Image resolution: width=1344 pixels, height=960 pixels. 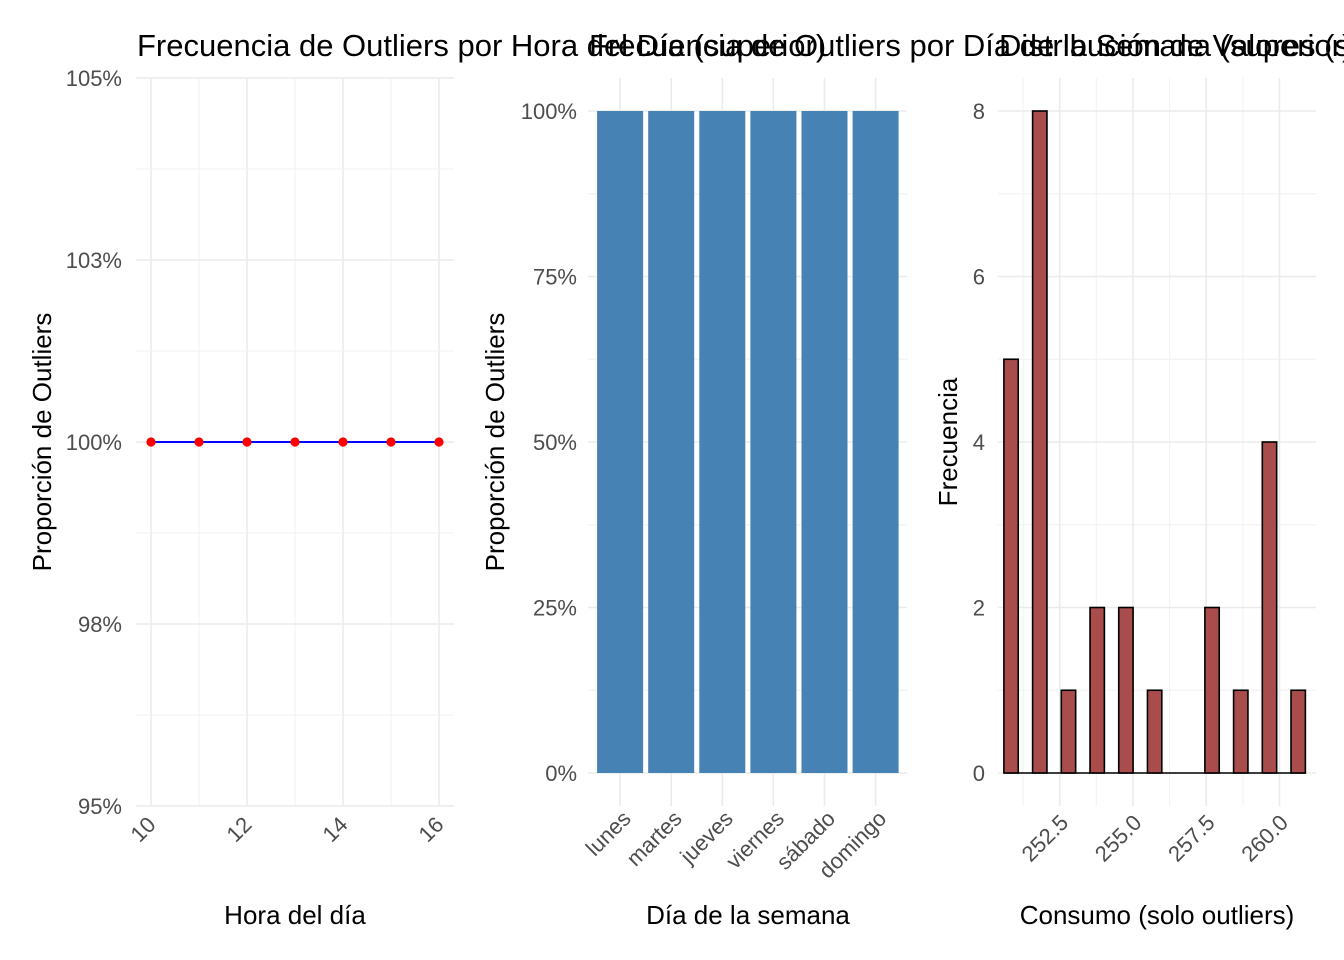 What do you see at coordinates (1264, 838) in the screenshot?
I see `x-tick-label: 260.0` at bounding box center [1264, 838].